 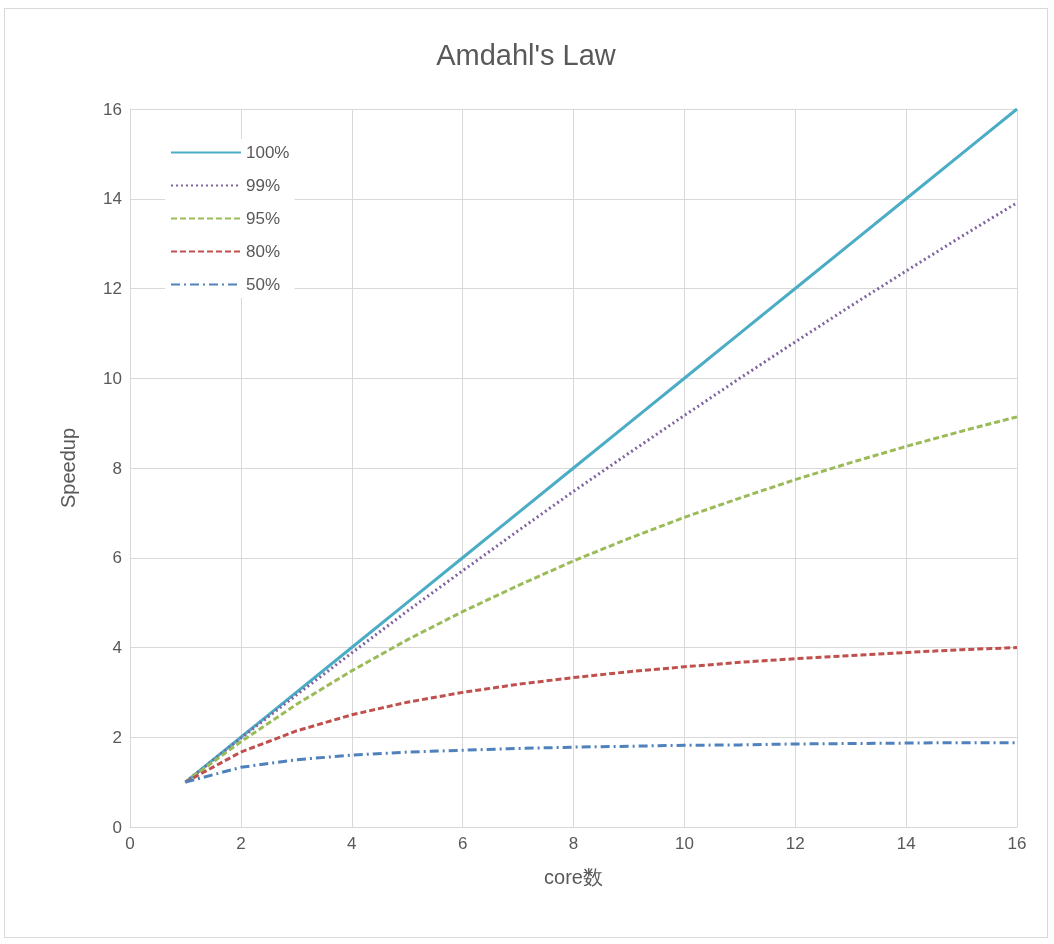 I want to click on legend-label: 100%, so click(x=268, y=152).